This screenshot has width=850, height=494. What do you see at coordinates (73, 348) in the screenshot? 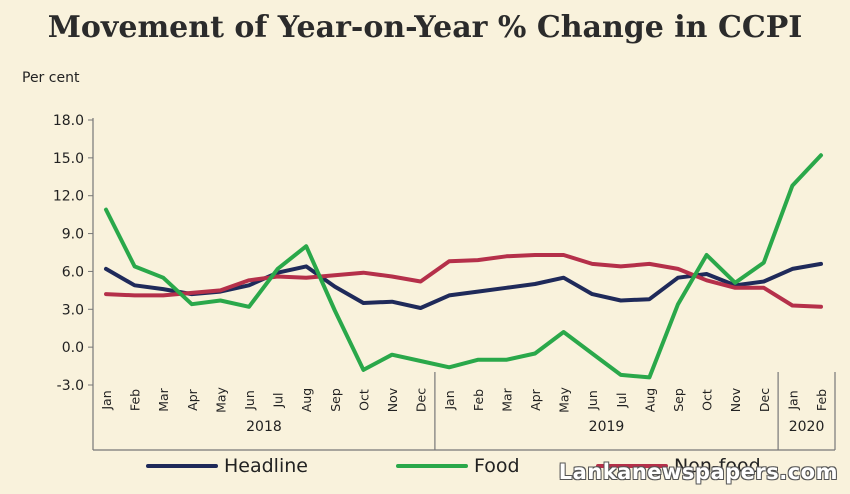
I see `y-tick-label: 0.0` at bounding box center [73, 348].